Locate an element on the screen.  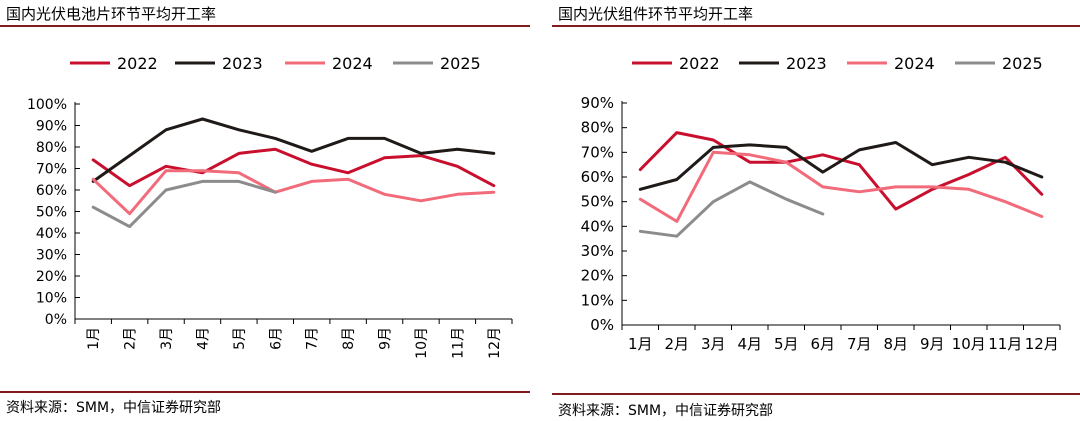
chart-title: 国内光伏电池片环节平均开工率 is located at coordinates (111, 14).